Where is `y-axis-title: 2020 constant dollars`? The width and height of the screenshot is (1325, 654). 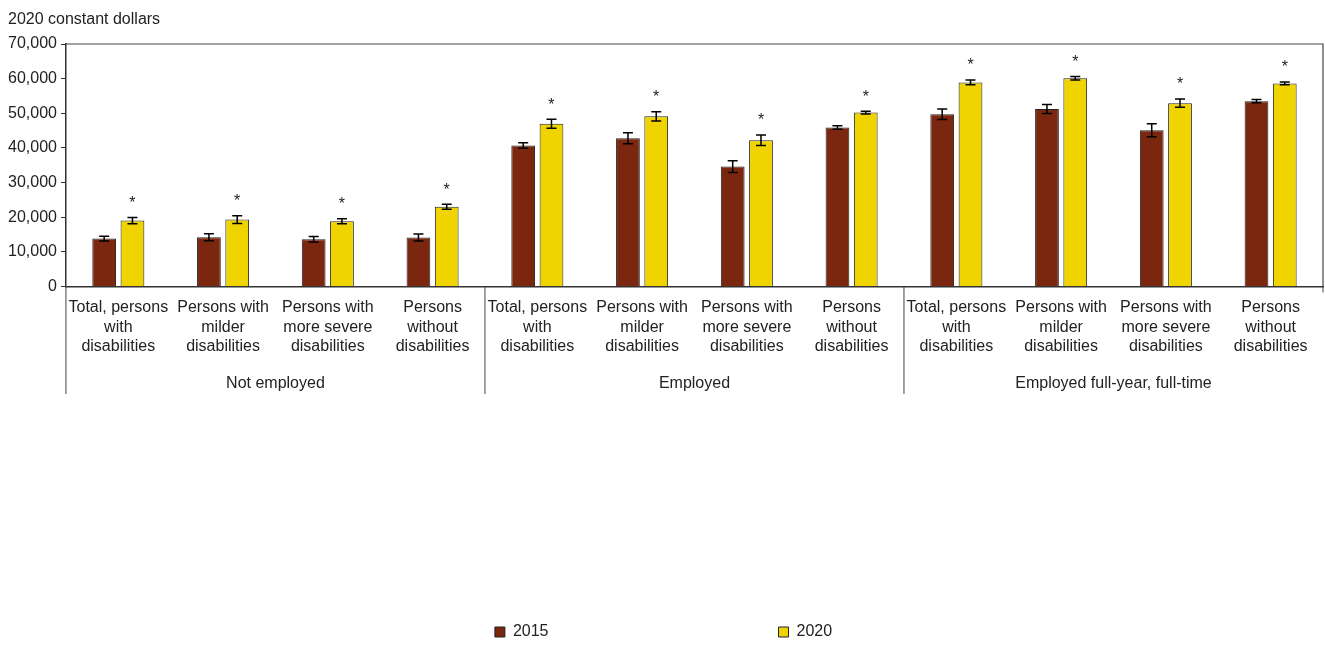
y-axis-title: 2020 constant dollars is located at coordinates (84, 19).